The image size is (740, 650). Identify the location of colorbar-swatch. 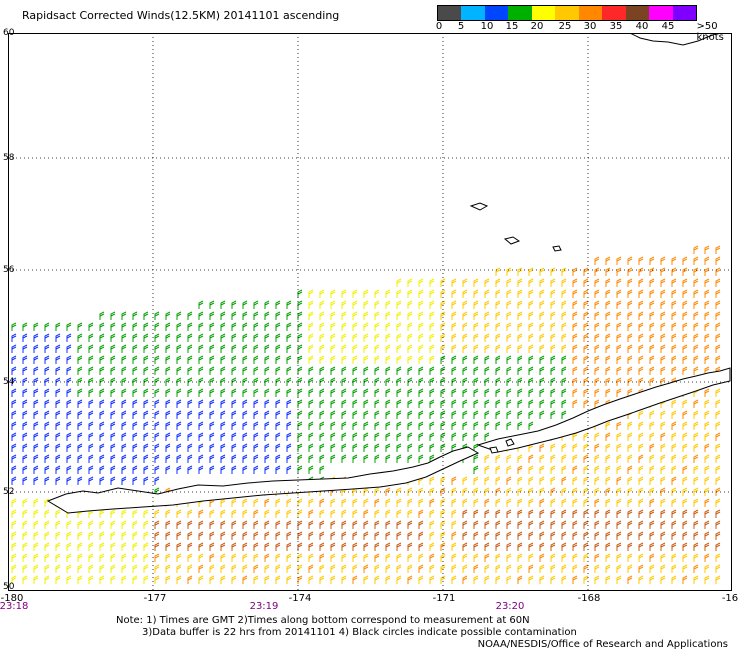
(543, 13).